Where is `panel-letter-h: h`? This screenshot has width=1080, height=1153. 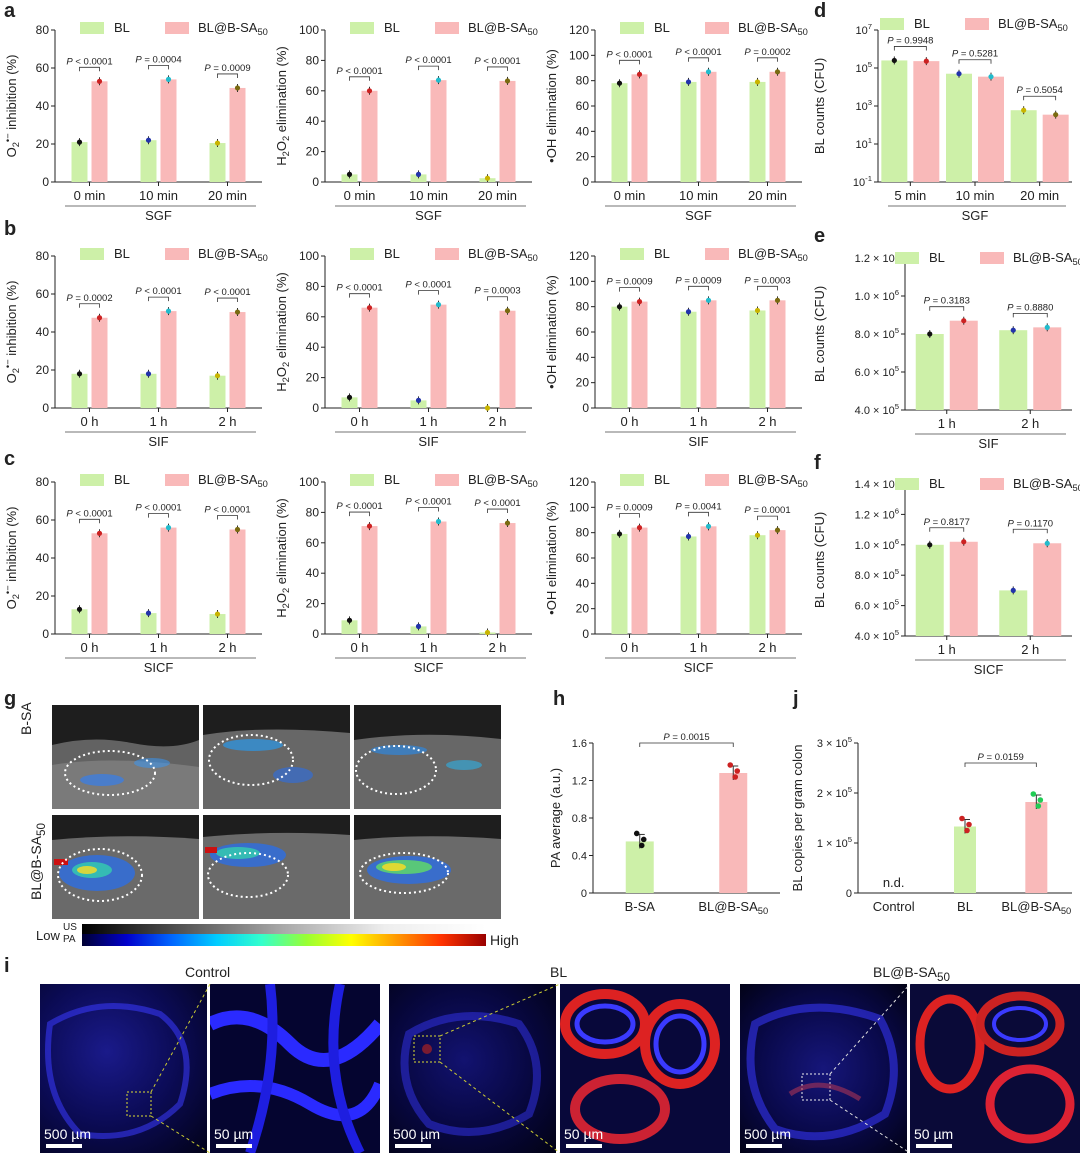
panel-letter-h: h is located at coordinates (559, 699).